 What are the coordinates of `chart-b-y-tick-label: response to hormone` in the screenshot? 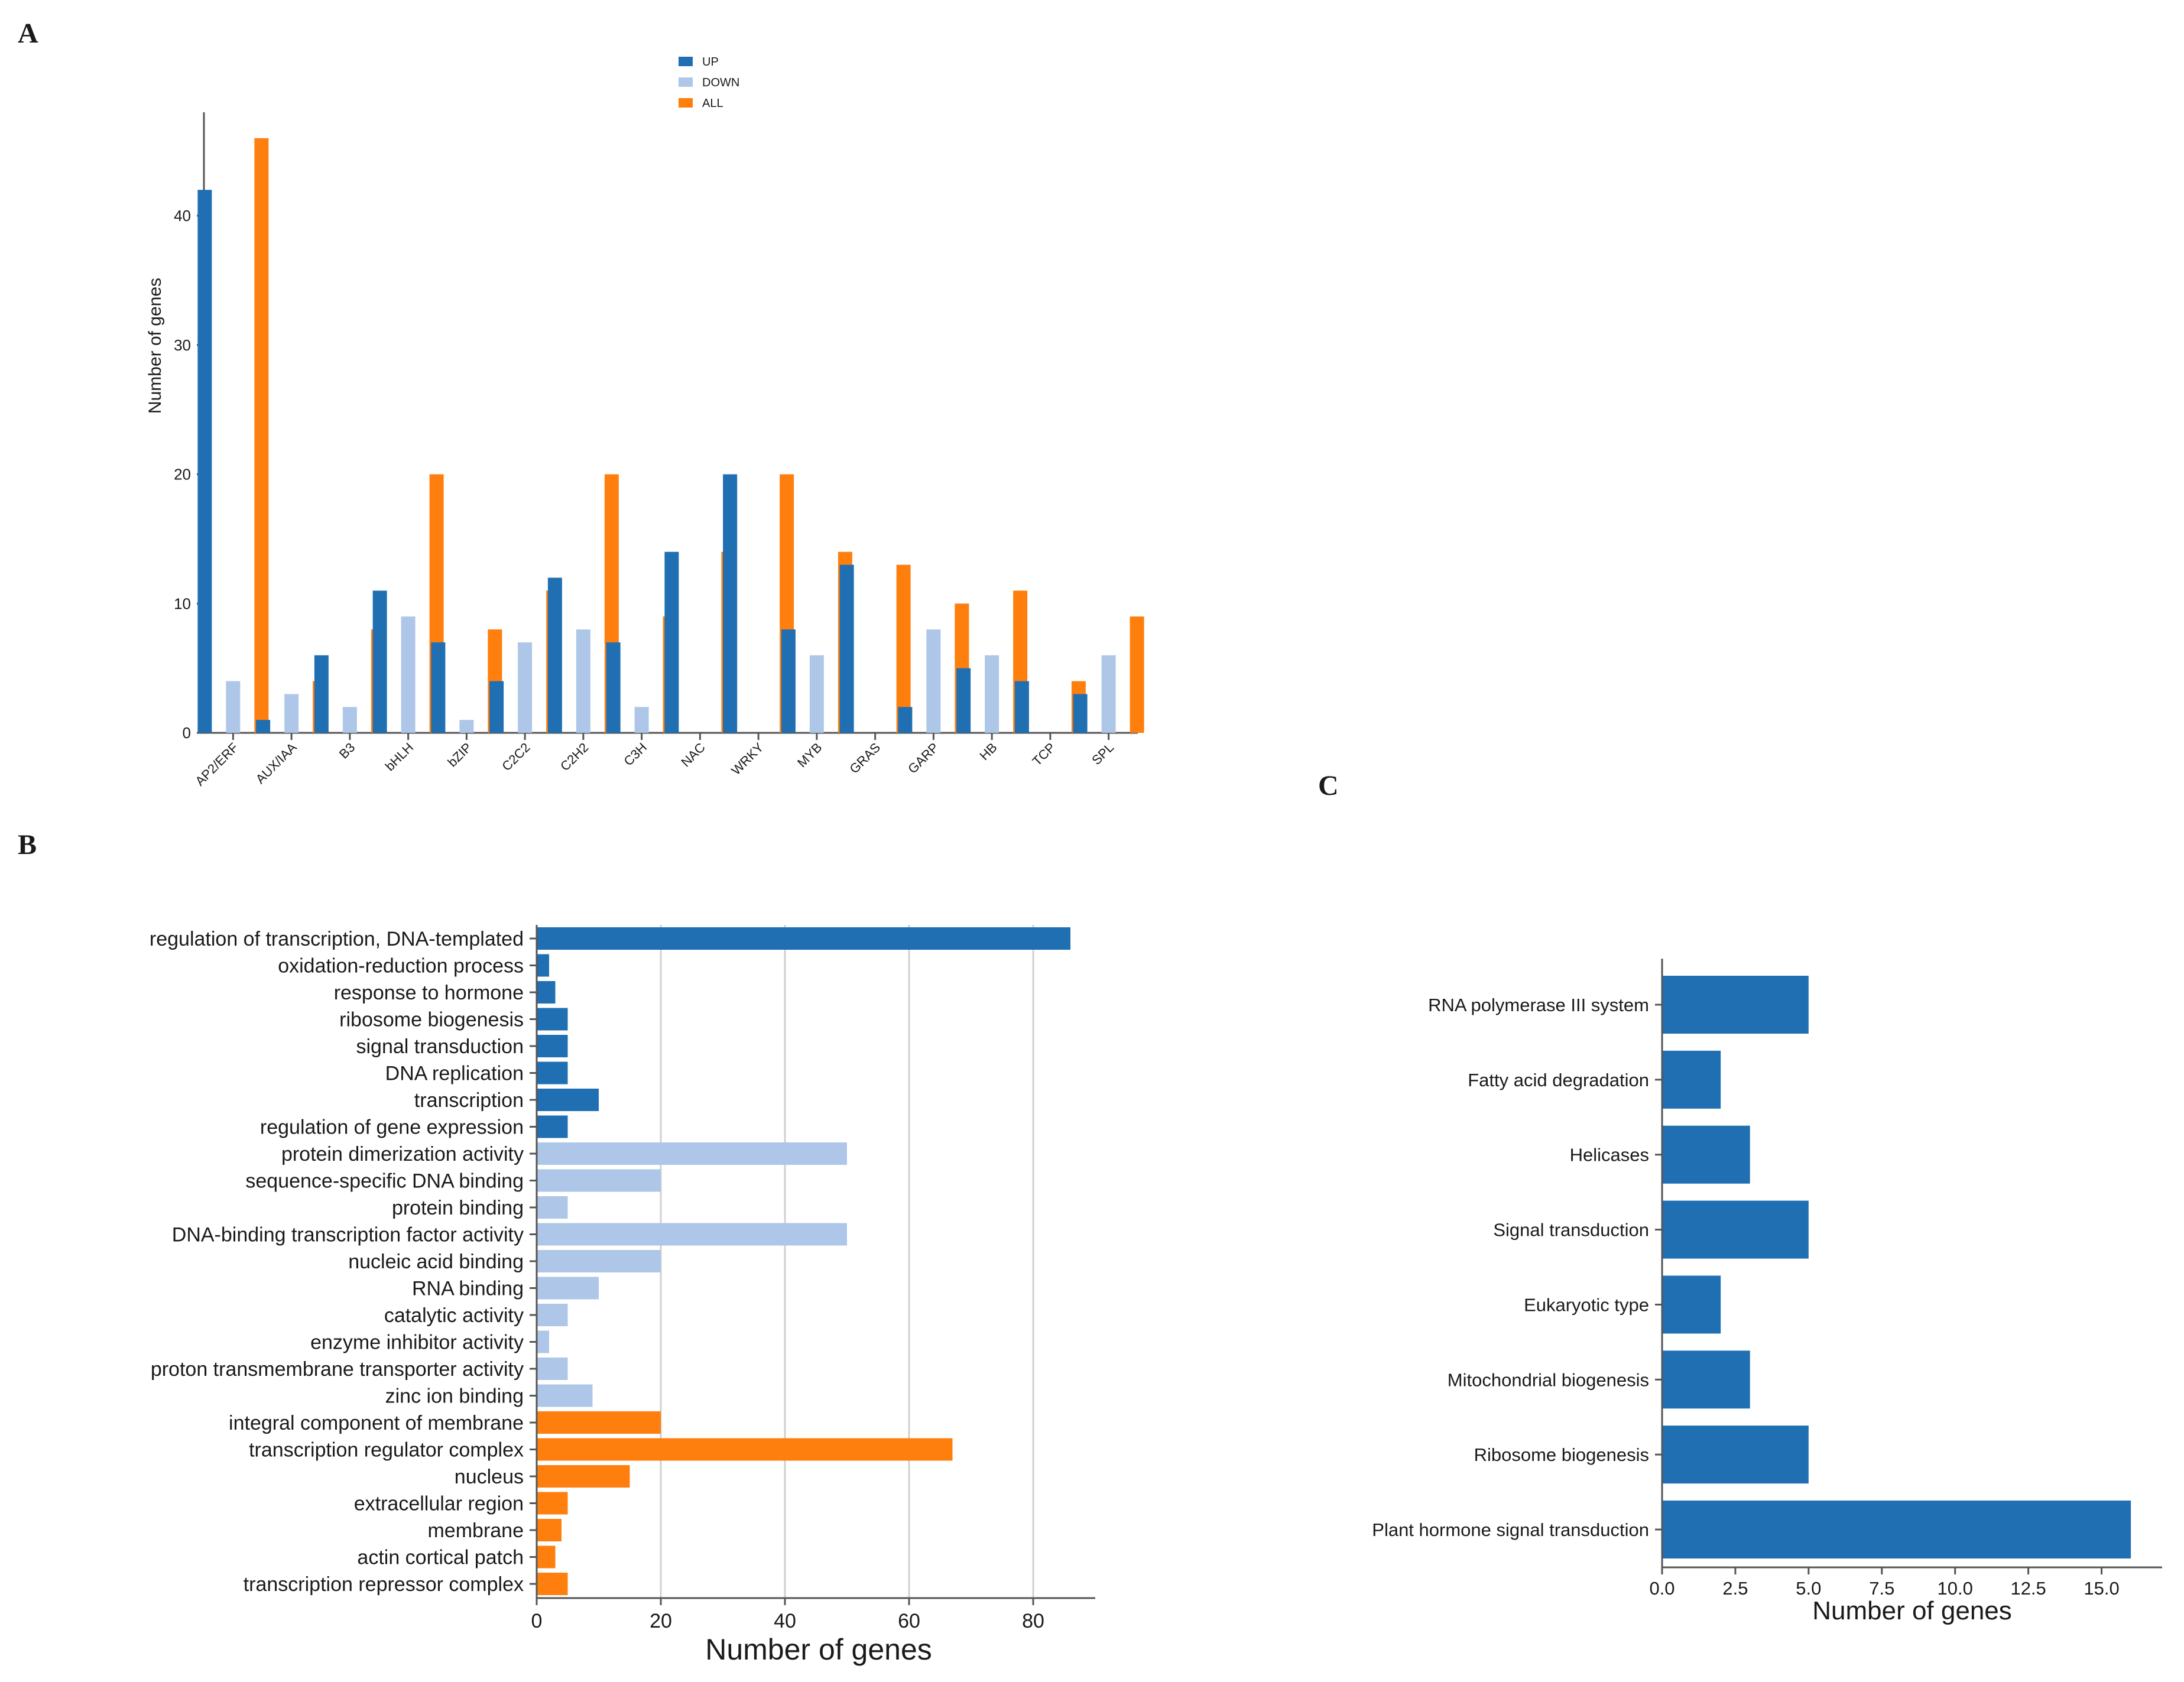 It's located at (429, 993).